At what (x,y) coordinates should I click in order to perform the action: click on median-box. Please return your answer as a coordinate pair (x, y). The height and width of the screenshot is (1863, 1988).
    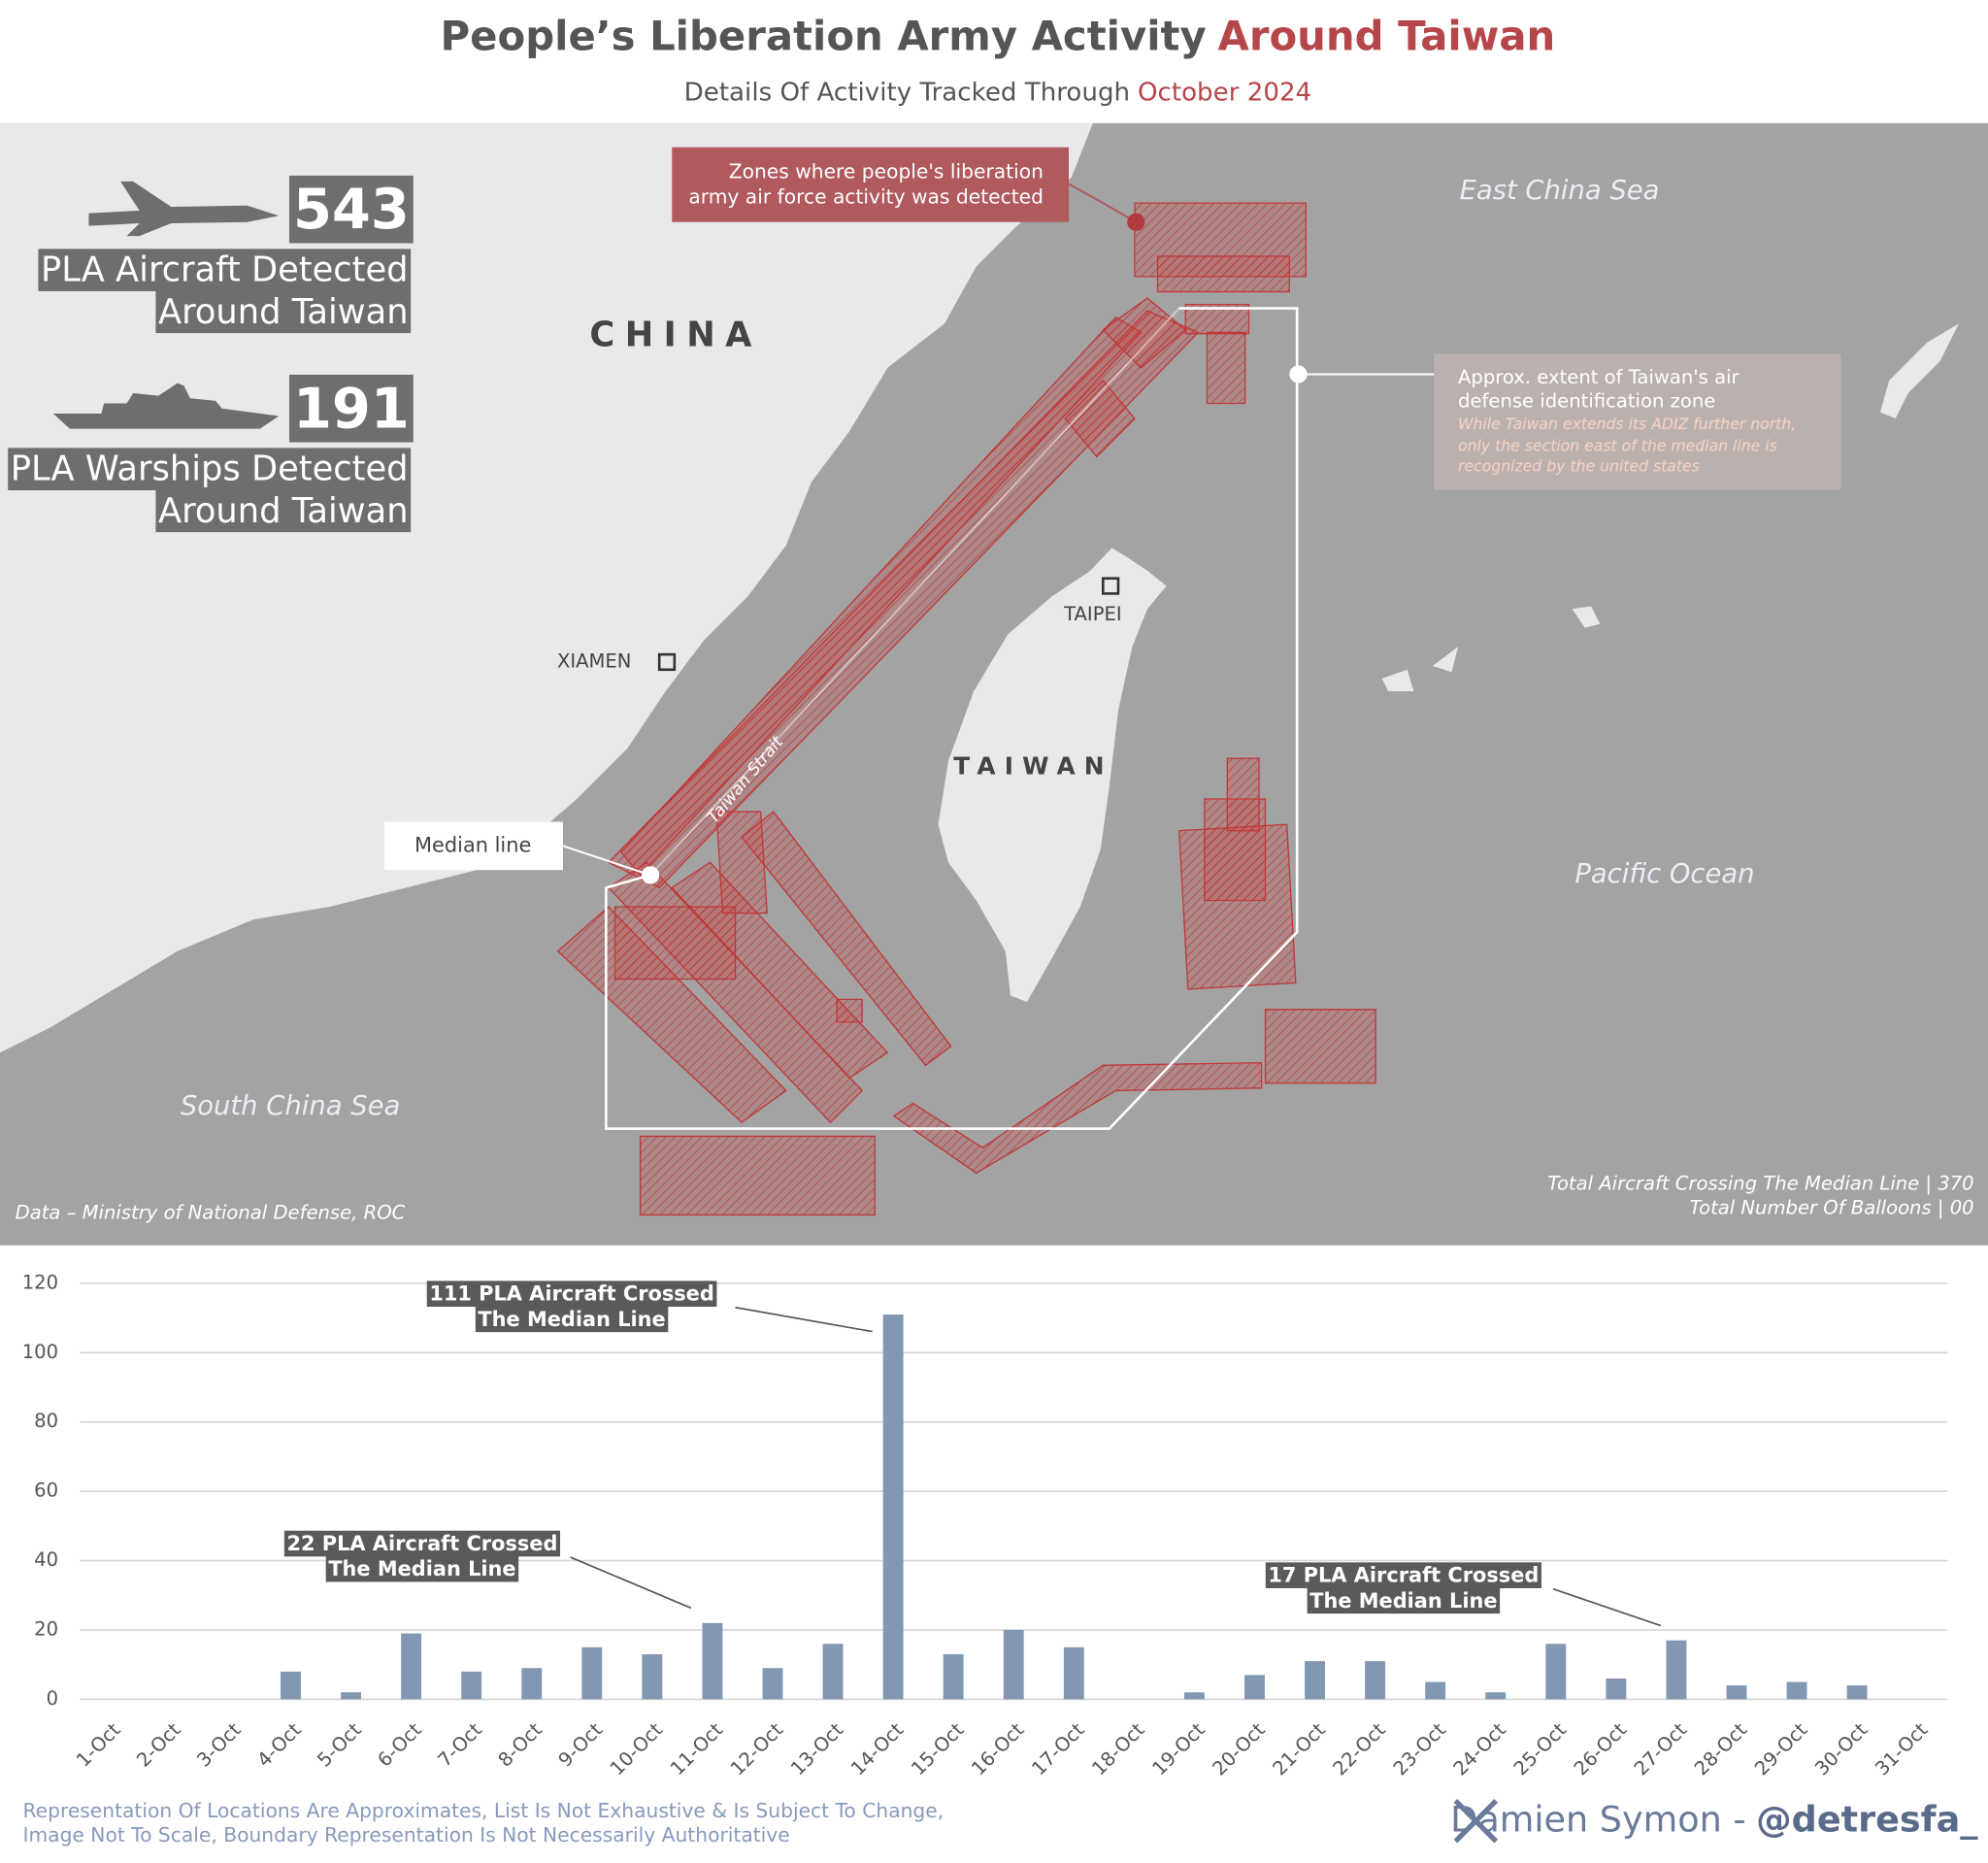
    Looking at the image, I should click on (473, 846).